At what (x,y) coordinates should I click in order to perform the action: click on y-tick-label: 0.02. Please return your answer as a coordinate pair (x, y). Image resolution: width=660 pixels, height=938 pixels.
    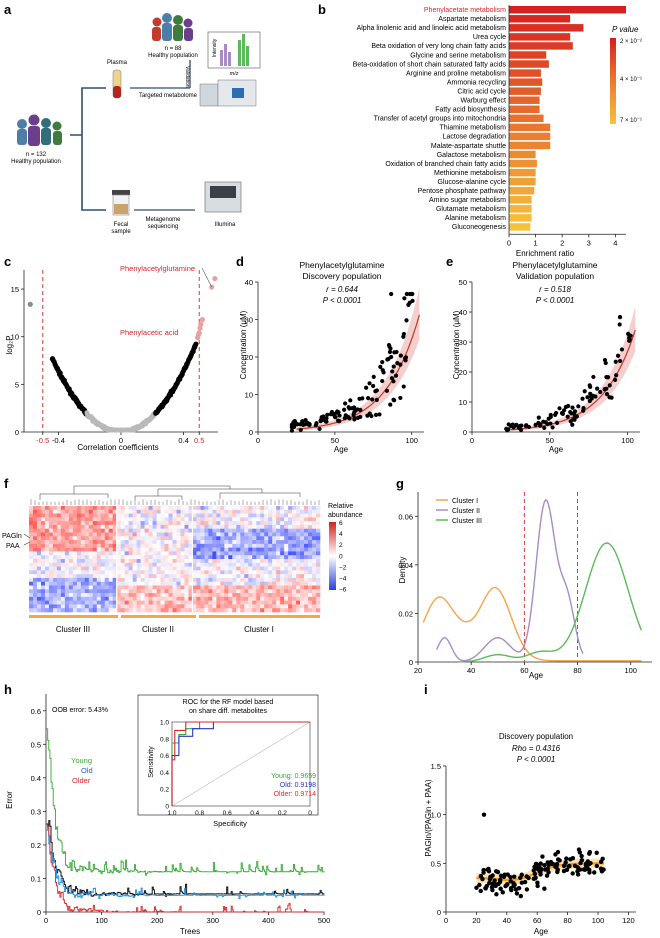
    Looking at the image, I should click on (405, 613).